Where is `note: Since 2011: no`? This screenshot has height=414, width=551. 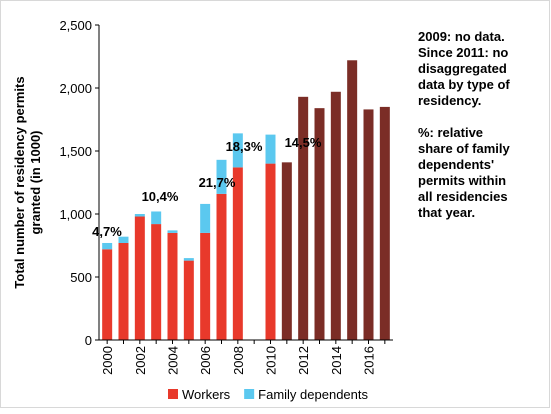 note: Since 2011: no is located at coordinates (463, 52).